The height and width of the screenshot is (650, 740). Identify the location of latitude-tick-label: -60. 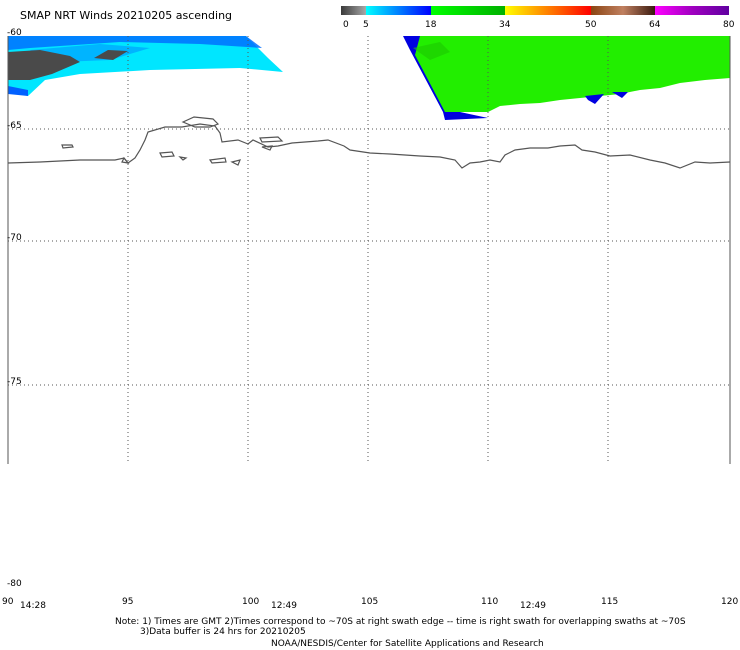
(14, 33).